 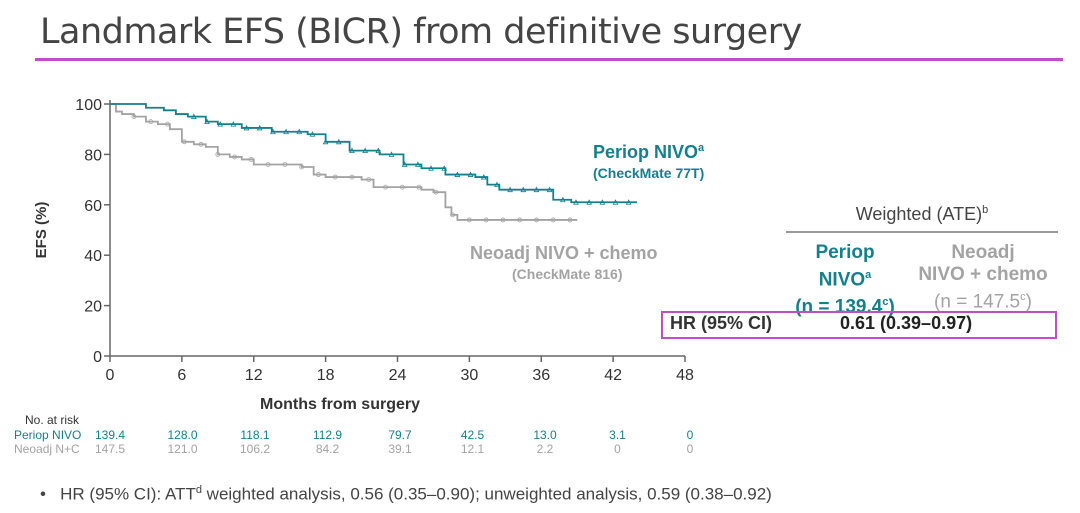 I want to click on hr-value: 0.61 (0.39–0.97), so click(x=906, y=323).